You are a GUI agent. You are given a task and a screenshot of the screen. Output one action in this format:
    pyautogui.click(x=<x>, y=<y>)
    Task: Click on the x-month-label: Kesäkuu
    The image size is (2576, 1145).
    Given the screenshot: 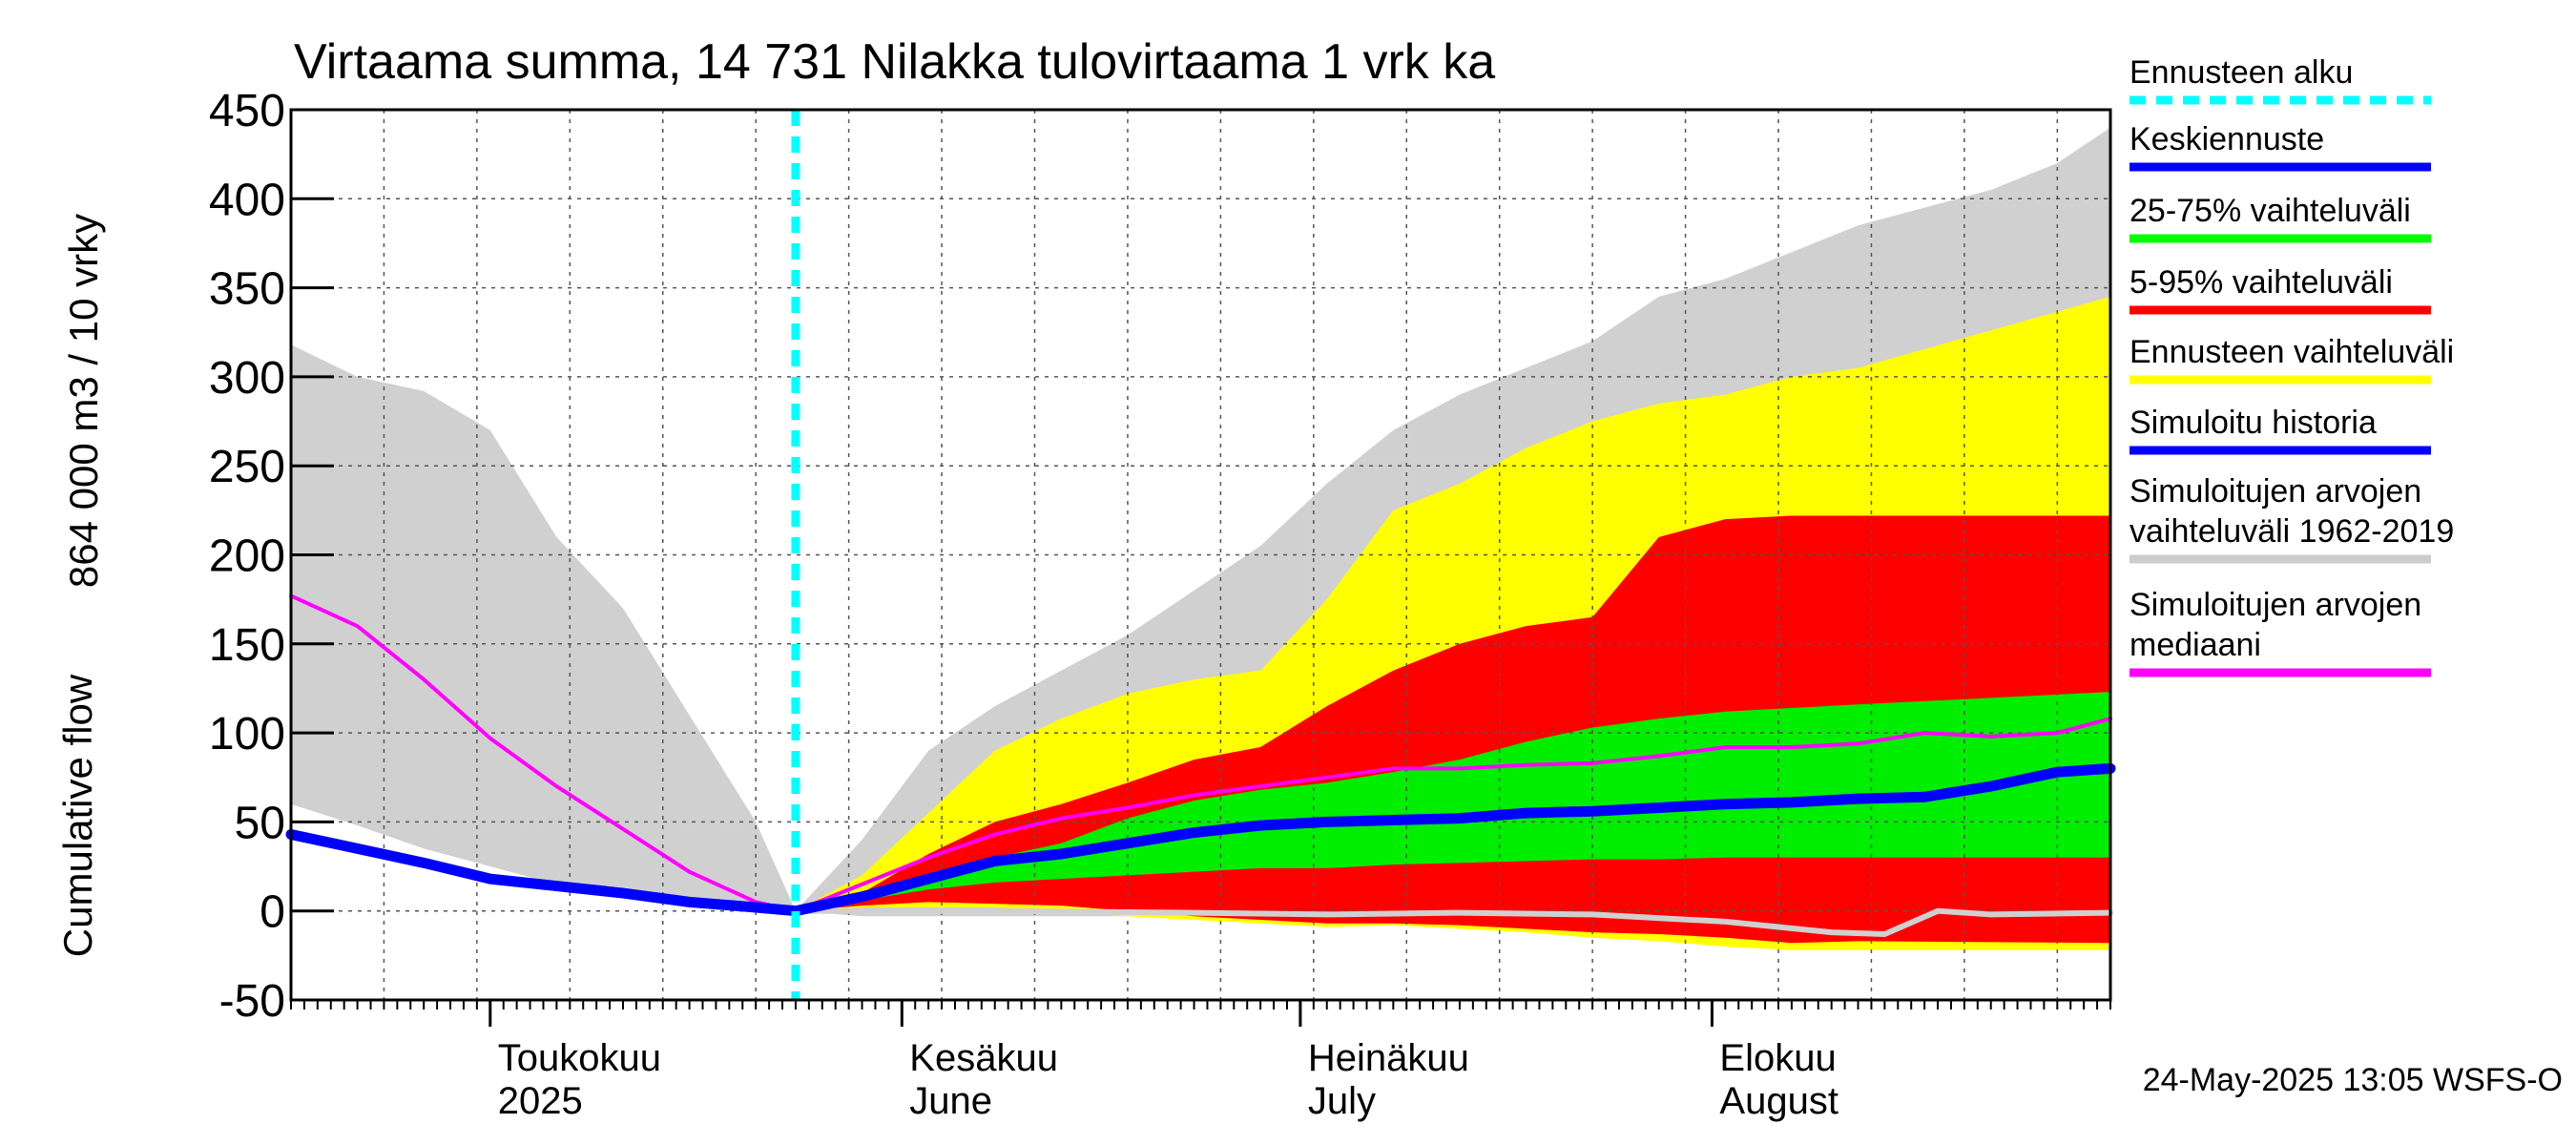 What is the action you would take?
    pyautogui.click(x=983, y=1058)
    